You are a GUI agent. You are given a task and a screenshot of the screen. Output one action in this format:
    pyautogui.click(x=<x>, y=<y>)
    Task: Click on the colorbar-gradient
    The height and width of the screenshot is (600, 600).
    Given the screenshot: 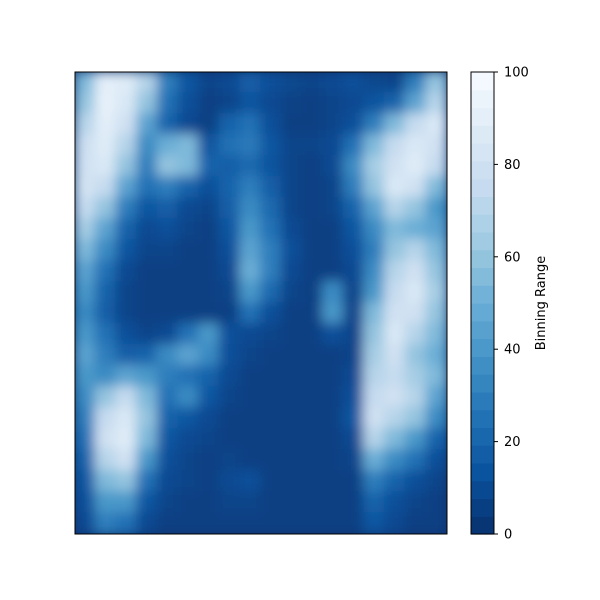 What is the action you would take?
    pyautogui.click(x=482, y=303)
    